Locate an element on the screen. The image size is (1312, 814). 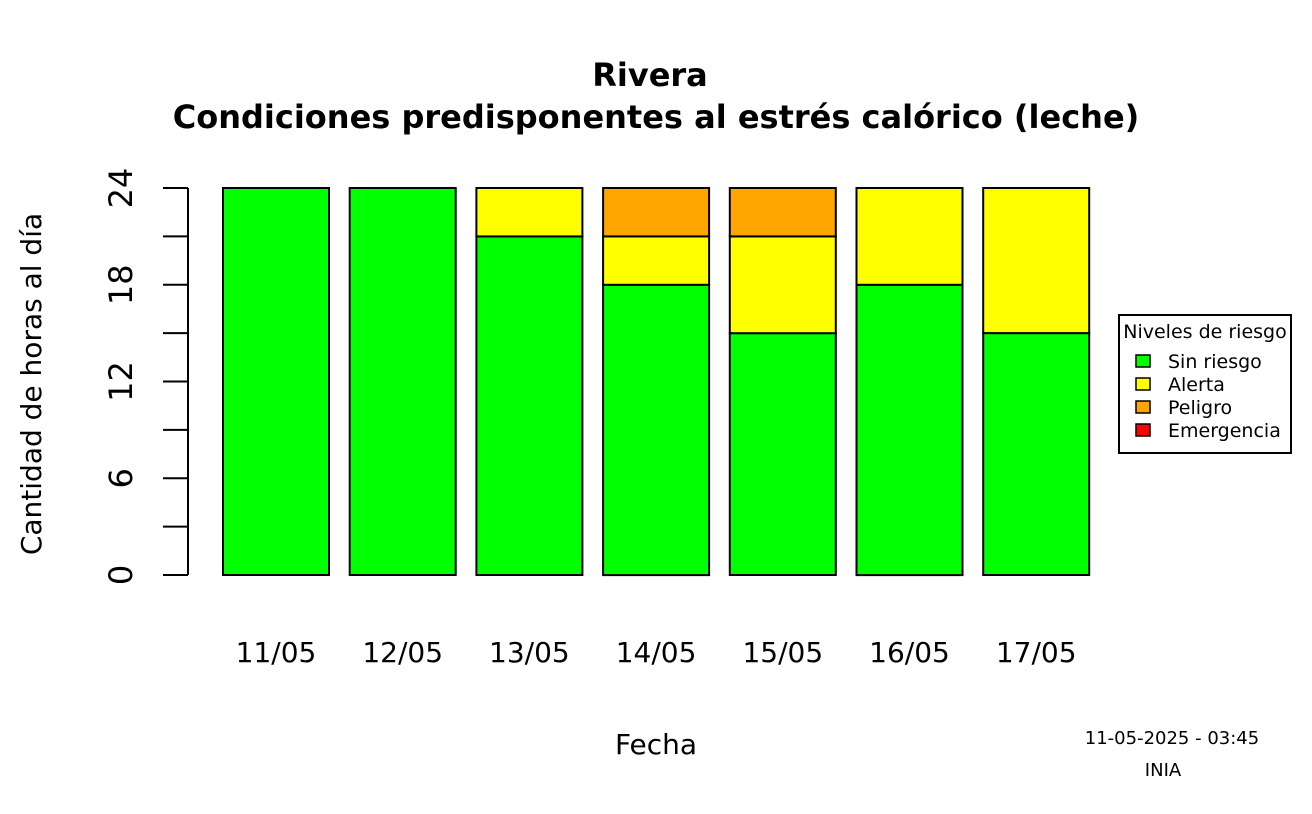
footer-timestamp: 11-05-2025 - 03:45 is located at coordinates (1172, 738).